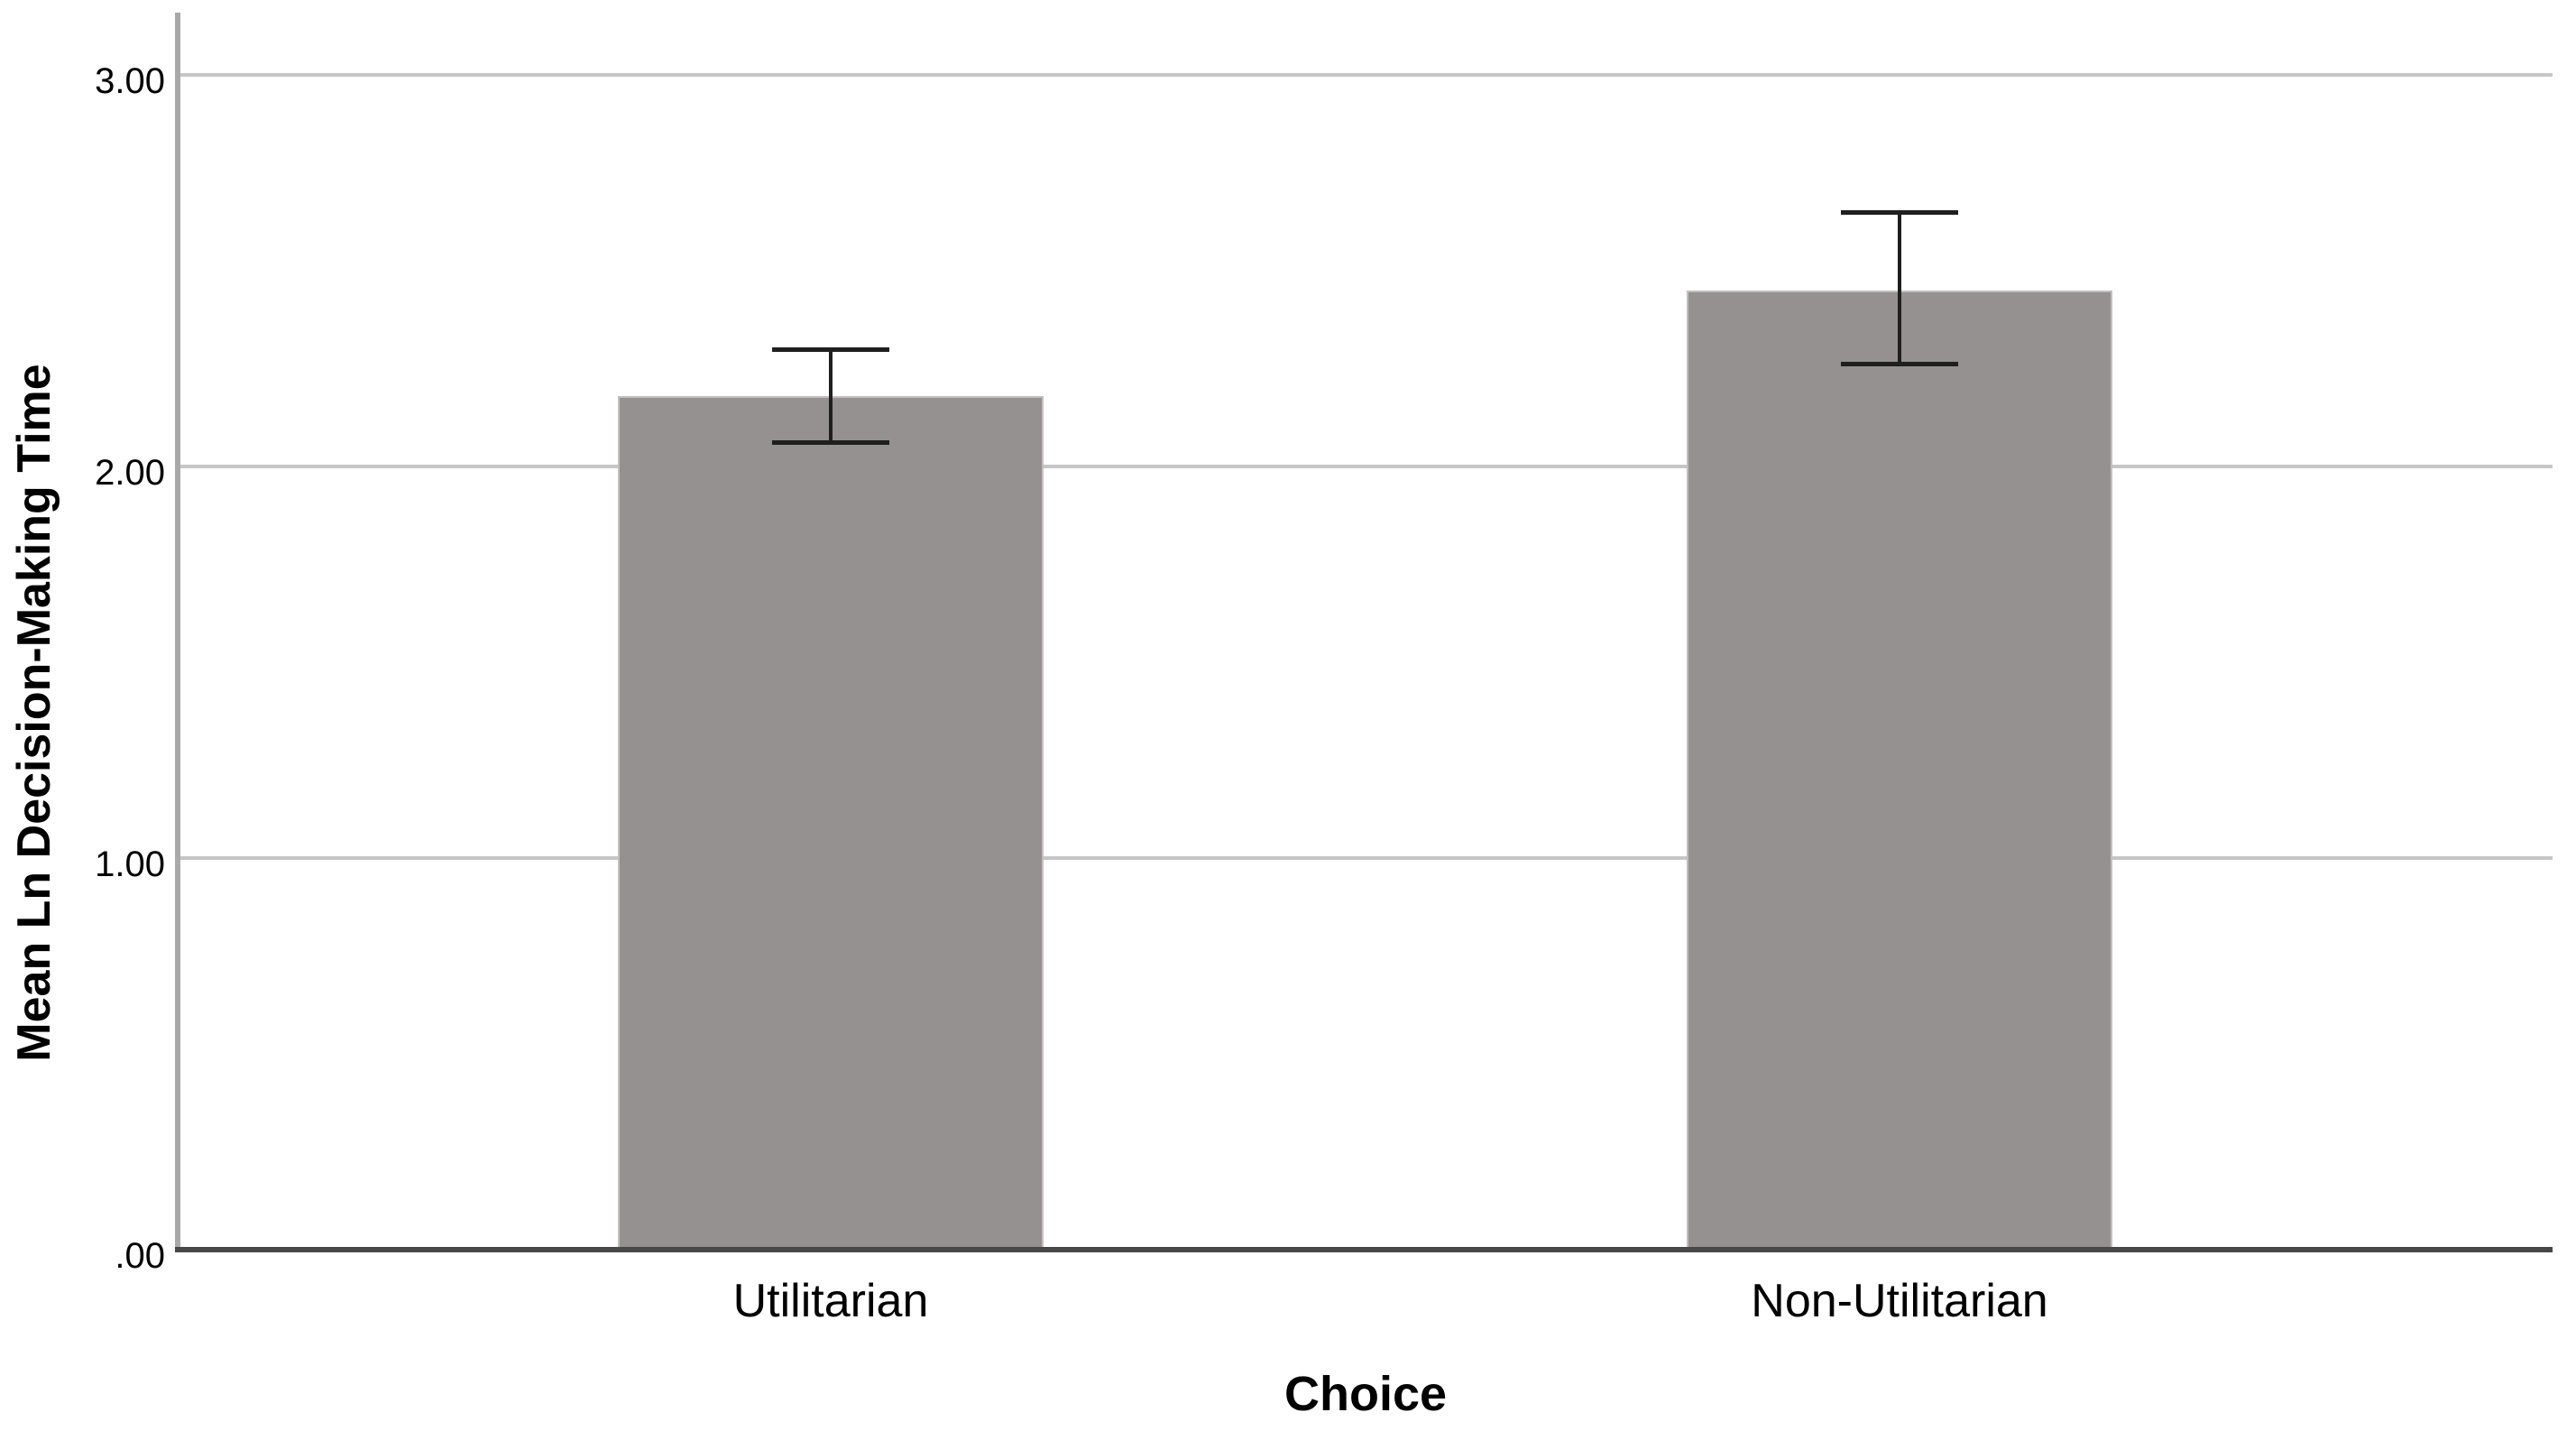 Image resolution: width=2576 pixels, height=1431 pixels. What do you see at coordinates (140, 1256) in the screenshot?
I see `y-tick-label: .00` at bounding box center [140, 1256].